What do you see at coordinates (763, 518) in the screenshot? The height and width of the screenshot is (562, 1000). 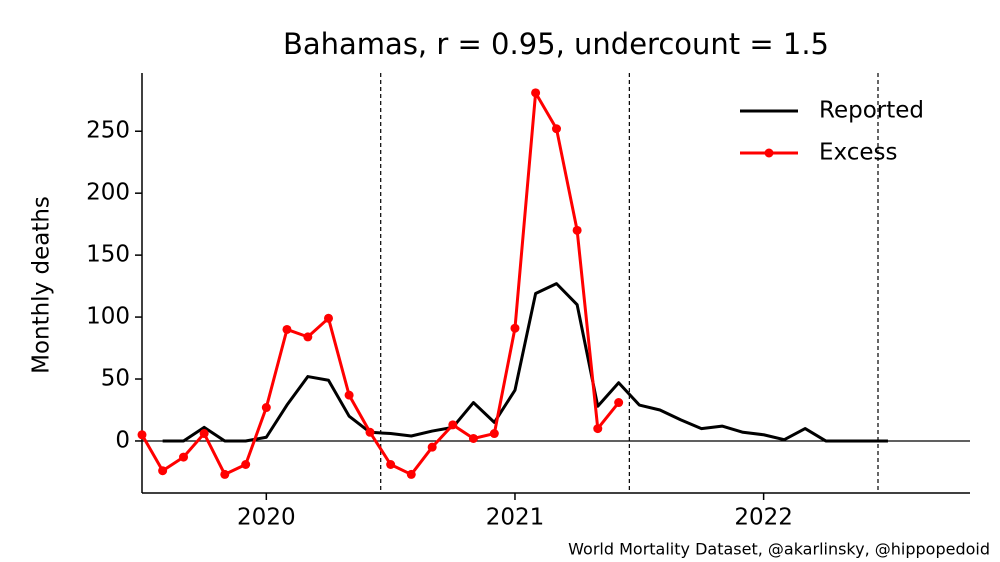 I see `x-tick-label: 2022` at bounding box center [763, 518].